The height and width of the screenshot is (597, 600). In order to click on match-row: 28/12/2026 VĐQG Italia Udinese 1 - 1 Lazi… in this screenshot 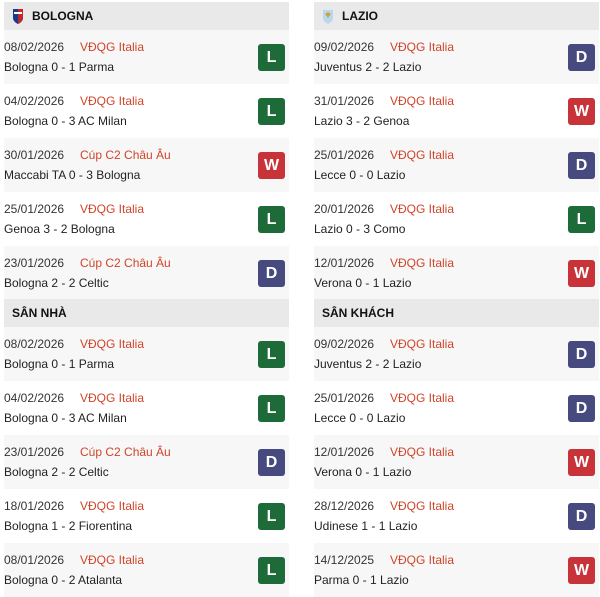, I will do `click(456, 516)`.